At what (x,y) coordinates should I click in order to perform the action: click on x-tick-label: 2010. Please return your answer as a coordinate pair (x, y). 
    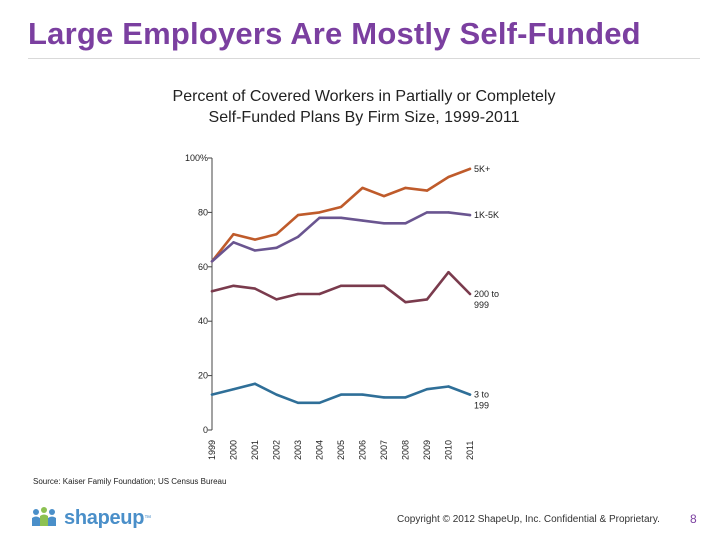
    Looking at the image, I should click on (449, 450).